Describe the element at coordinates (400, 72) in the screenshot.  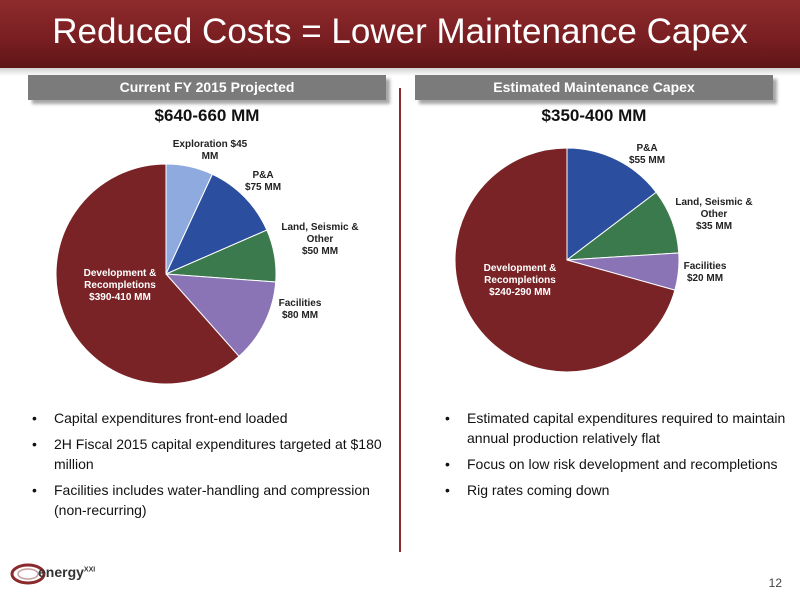
I see `title-shadow` at that location.